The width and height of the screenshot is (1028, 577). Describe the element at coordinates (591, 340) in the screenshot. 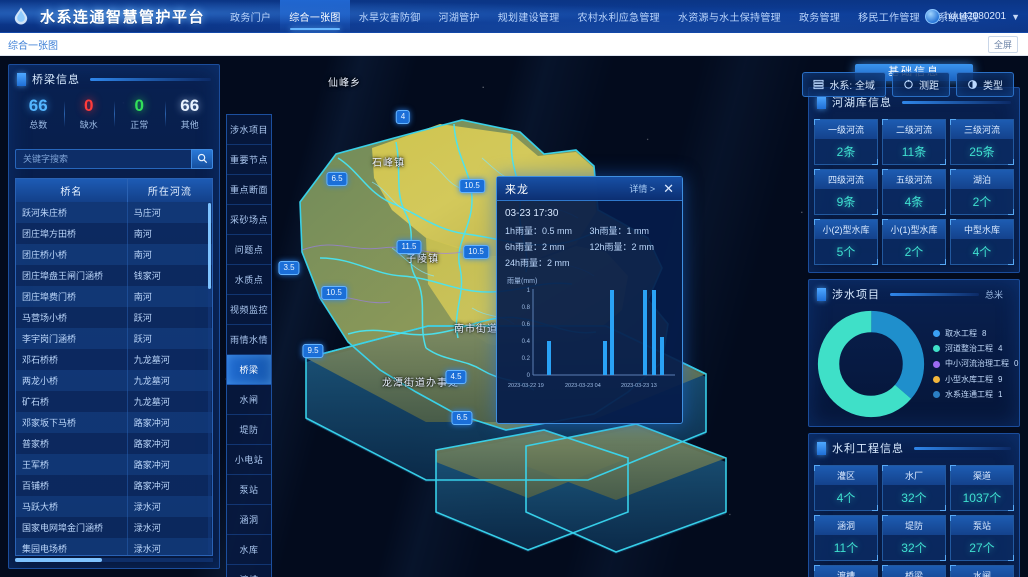

I see `rainfall-chart: 雨量(mm) 0 0.2 0.4 0.6 0.8 1` at that location.